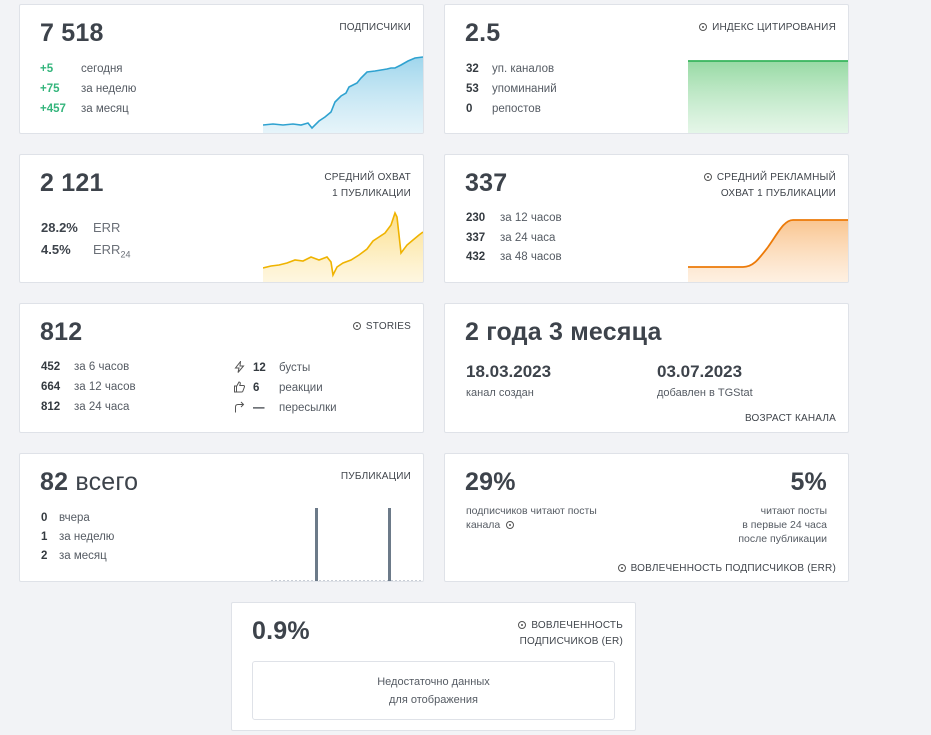 This screenshot has height=735, width=931. I want to click on stat-row: 1 за неделю, so click(77, 537).